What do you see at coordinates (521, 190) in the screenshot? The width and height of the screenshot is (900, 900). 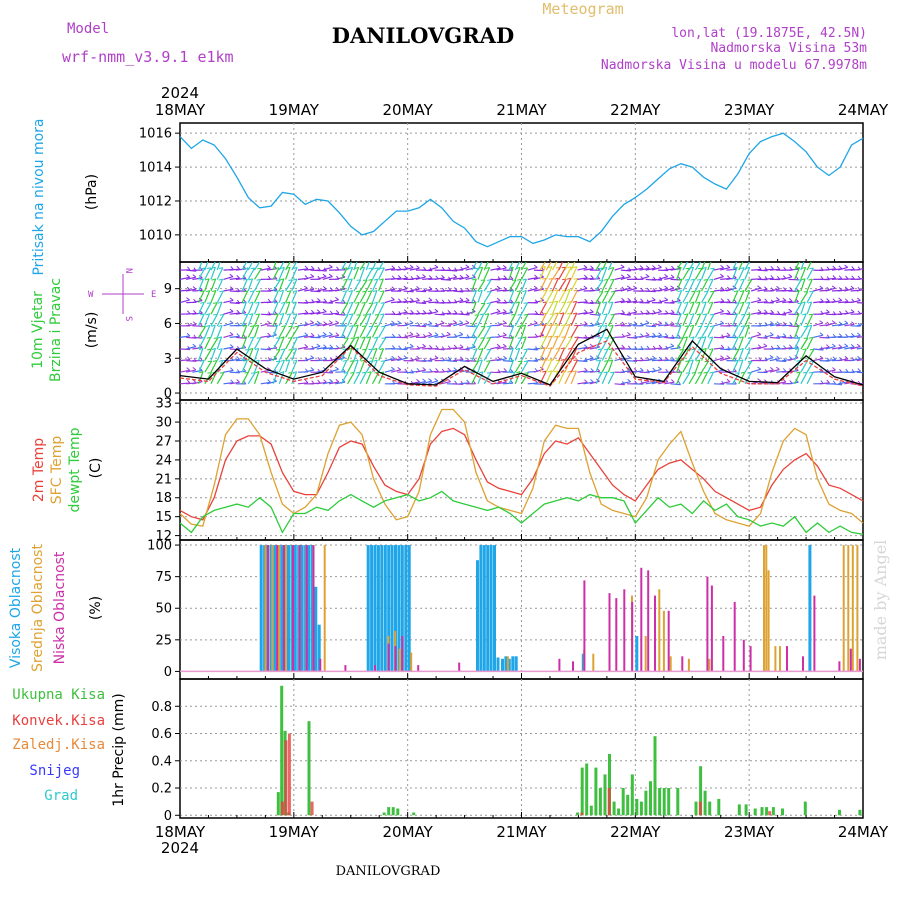 I see `series-line` at bounding box center [521, 190].